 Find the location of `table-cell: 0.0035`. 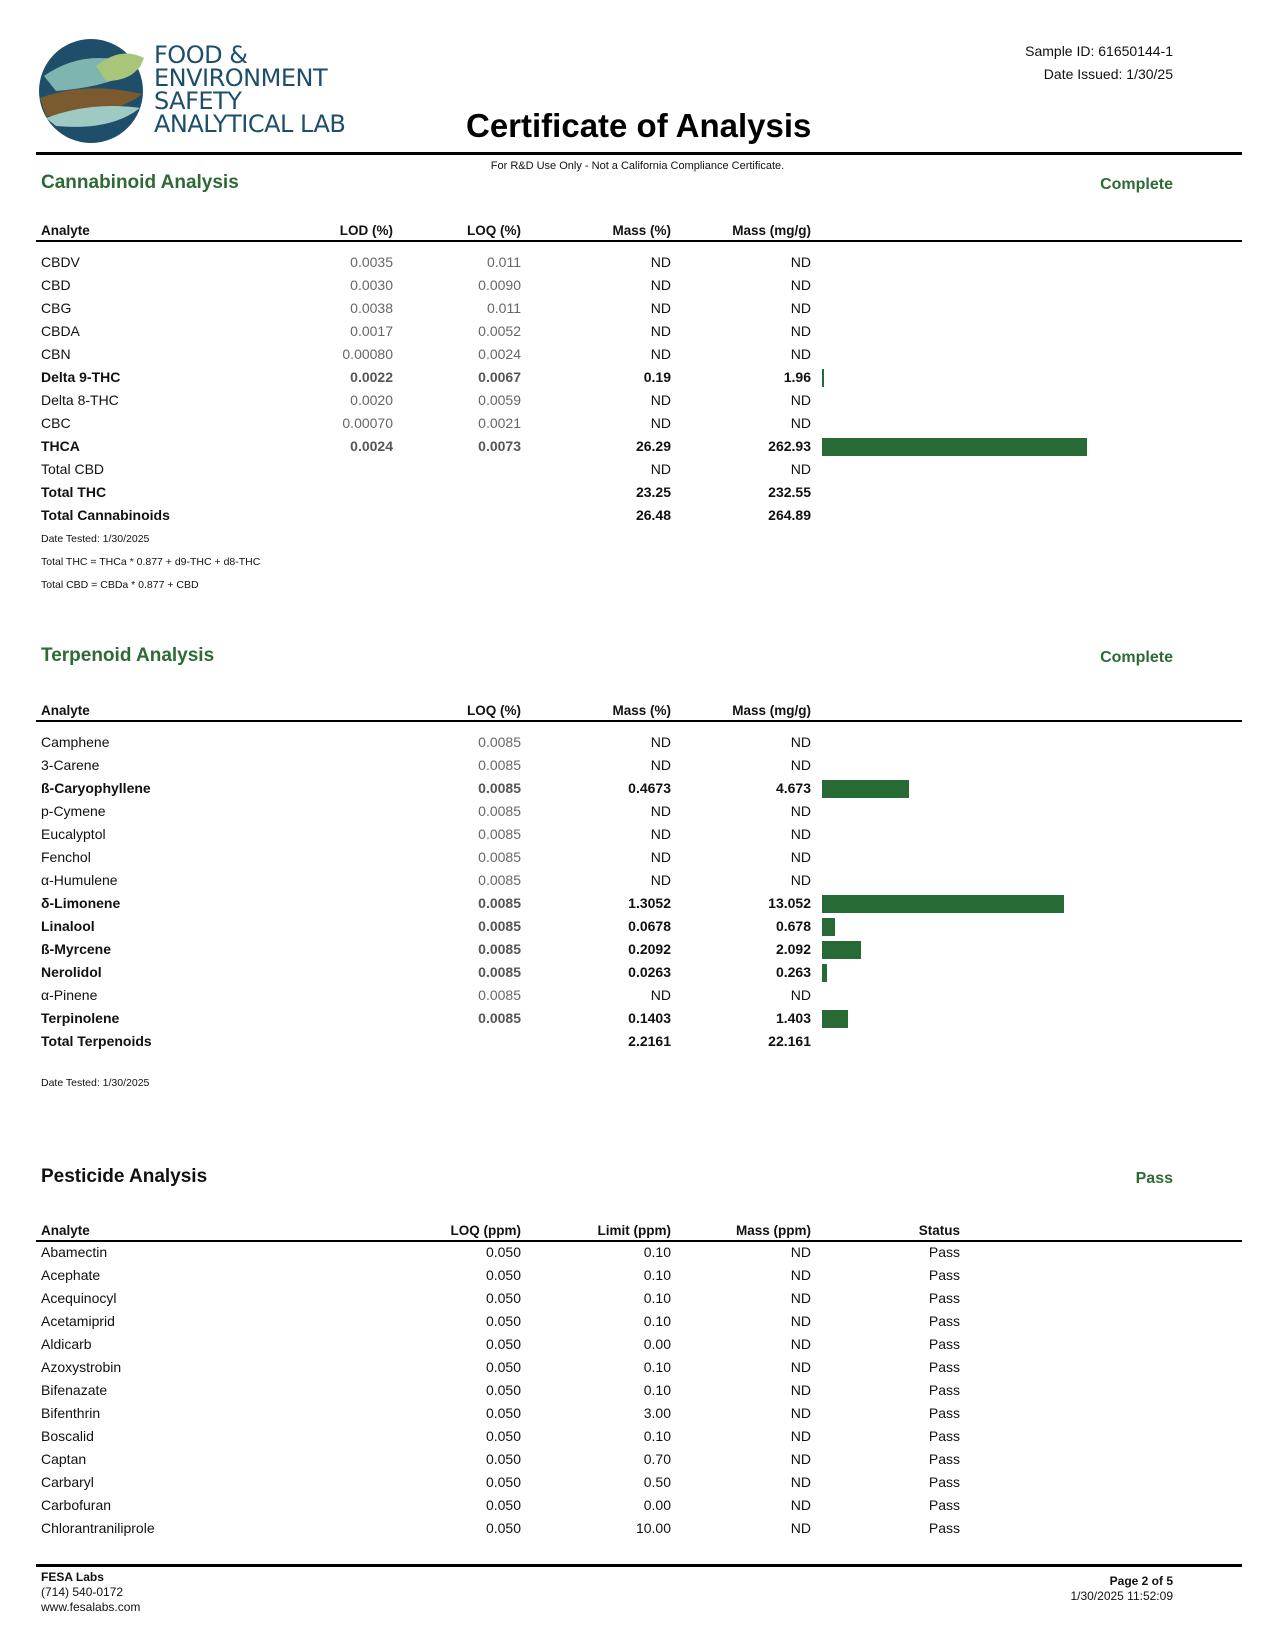

table-cell: 0.0035 is located at coordinates (371, 262).